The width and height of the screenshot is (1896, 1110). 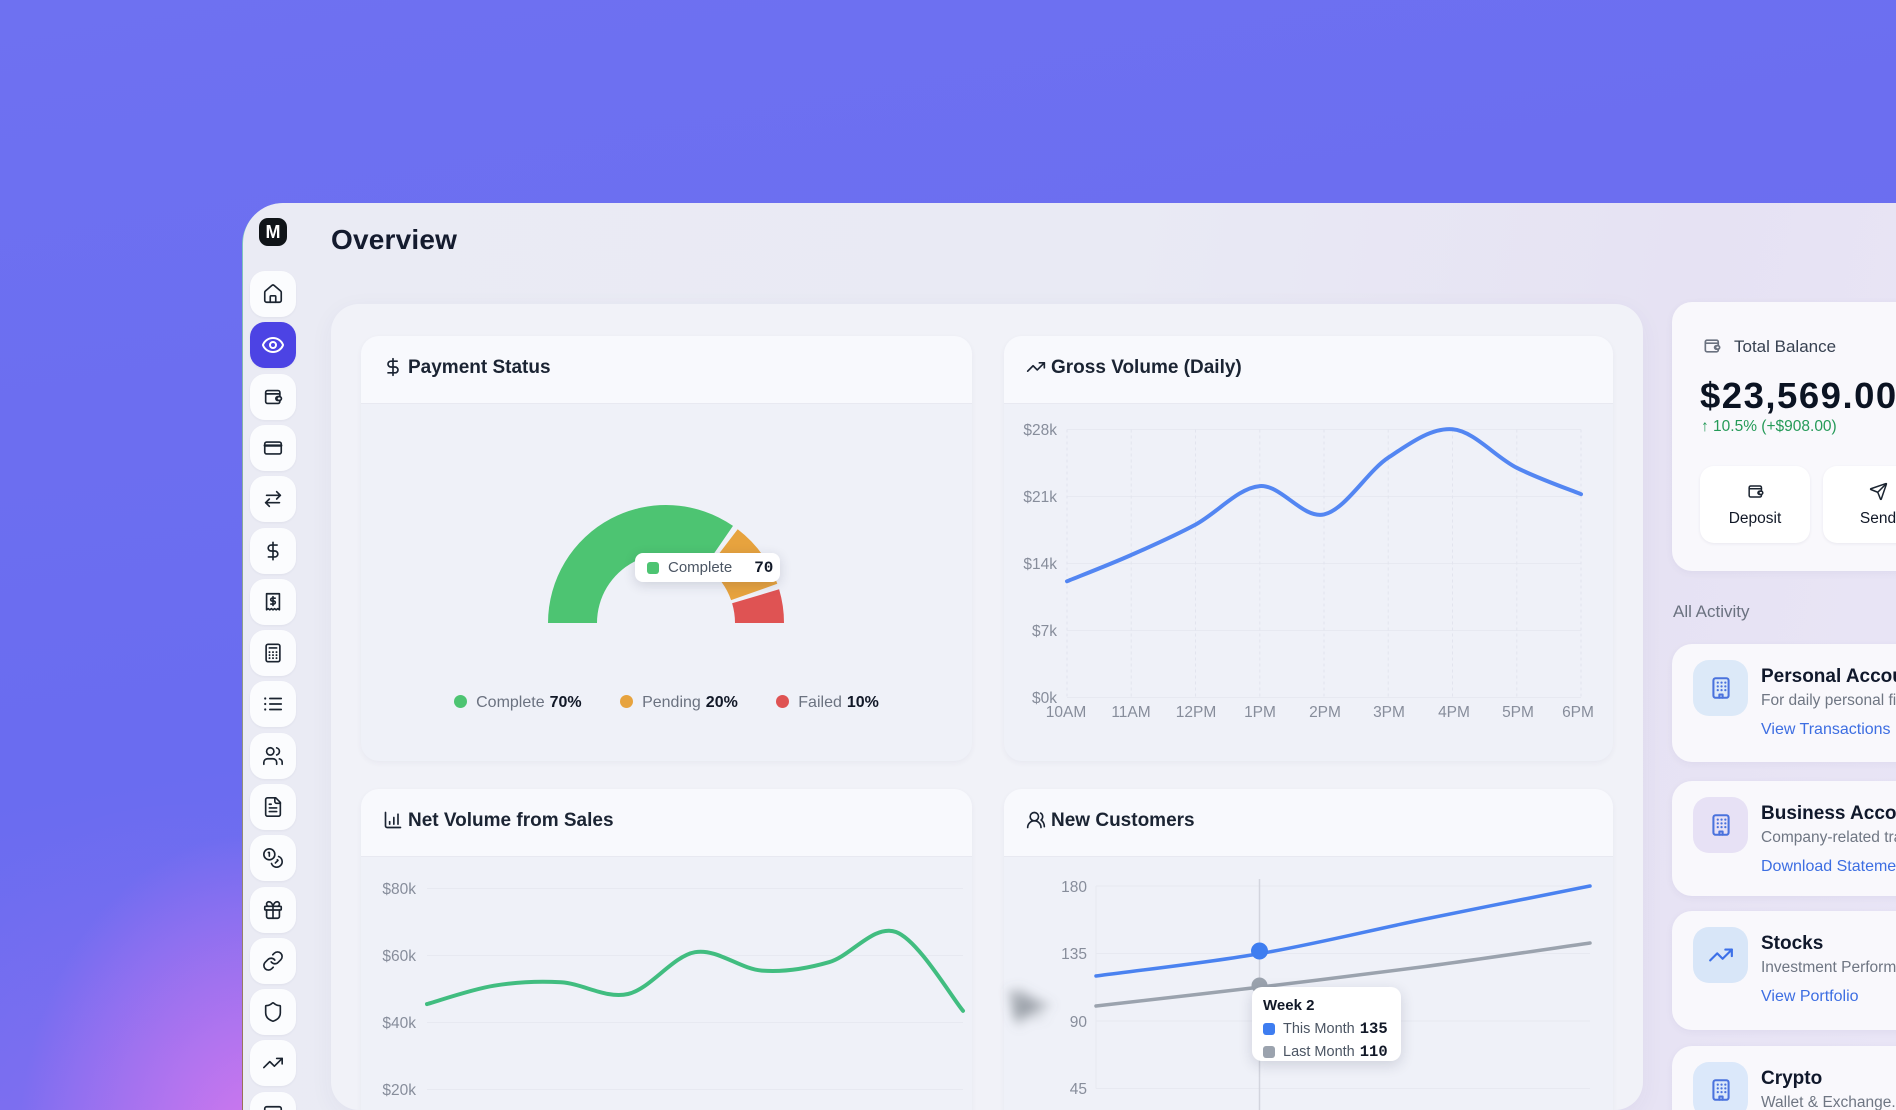 What do you see at coordinates (1325, 712) in the screenshot?
I see `svg-text: 2PM` at bounding box center [1325, 712].